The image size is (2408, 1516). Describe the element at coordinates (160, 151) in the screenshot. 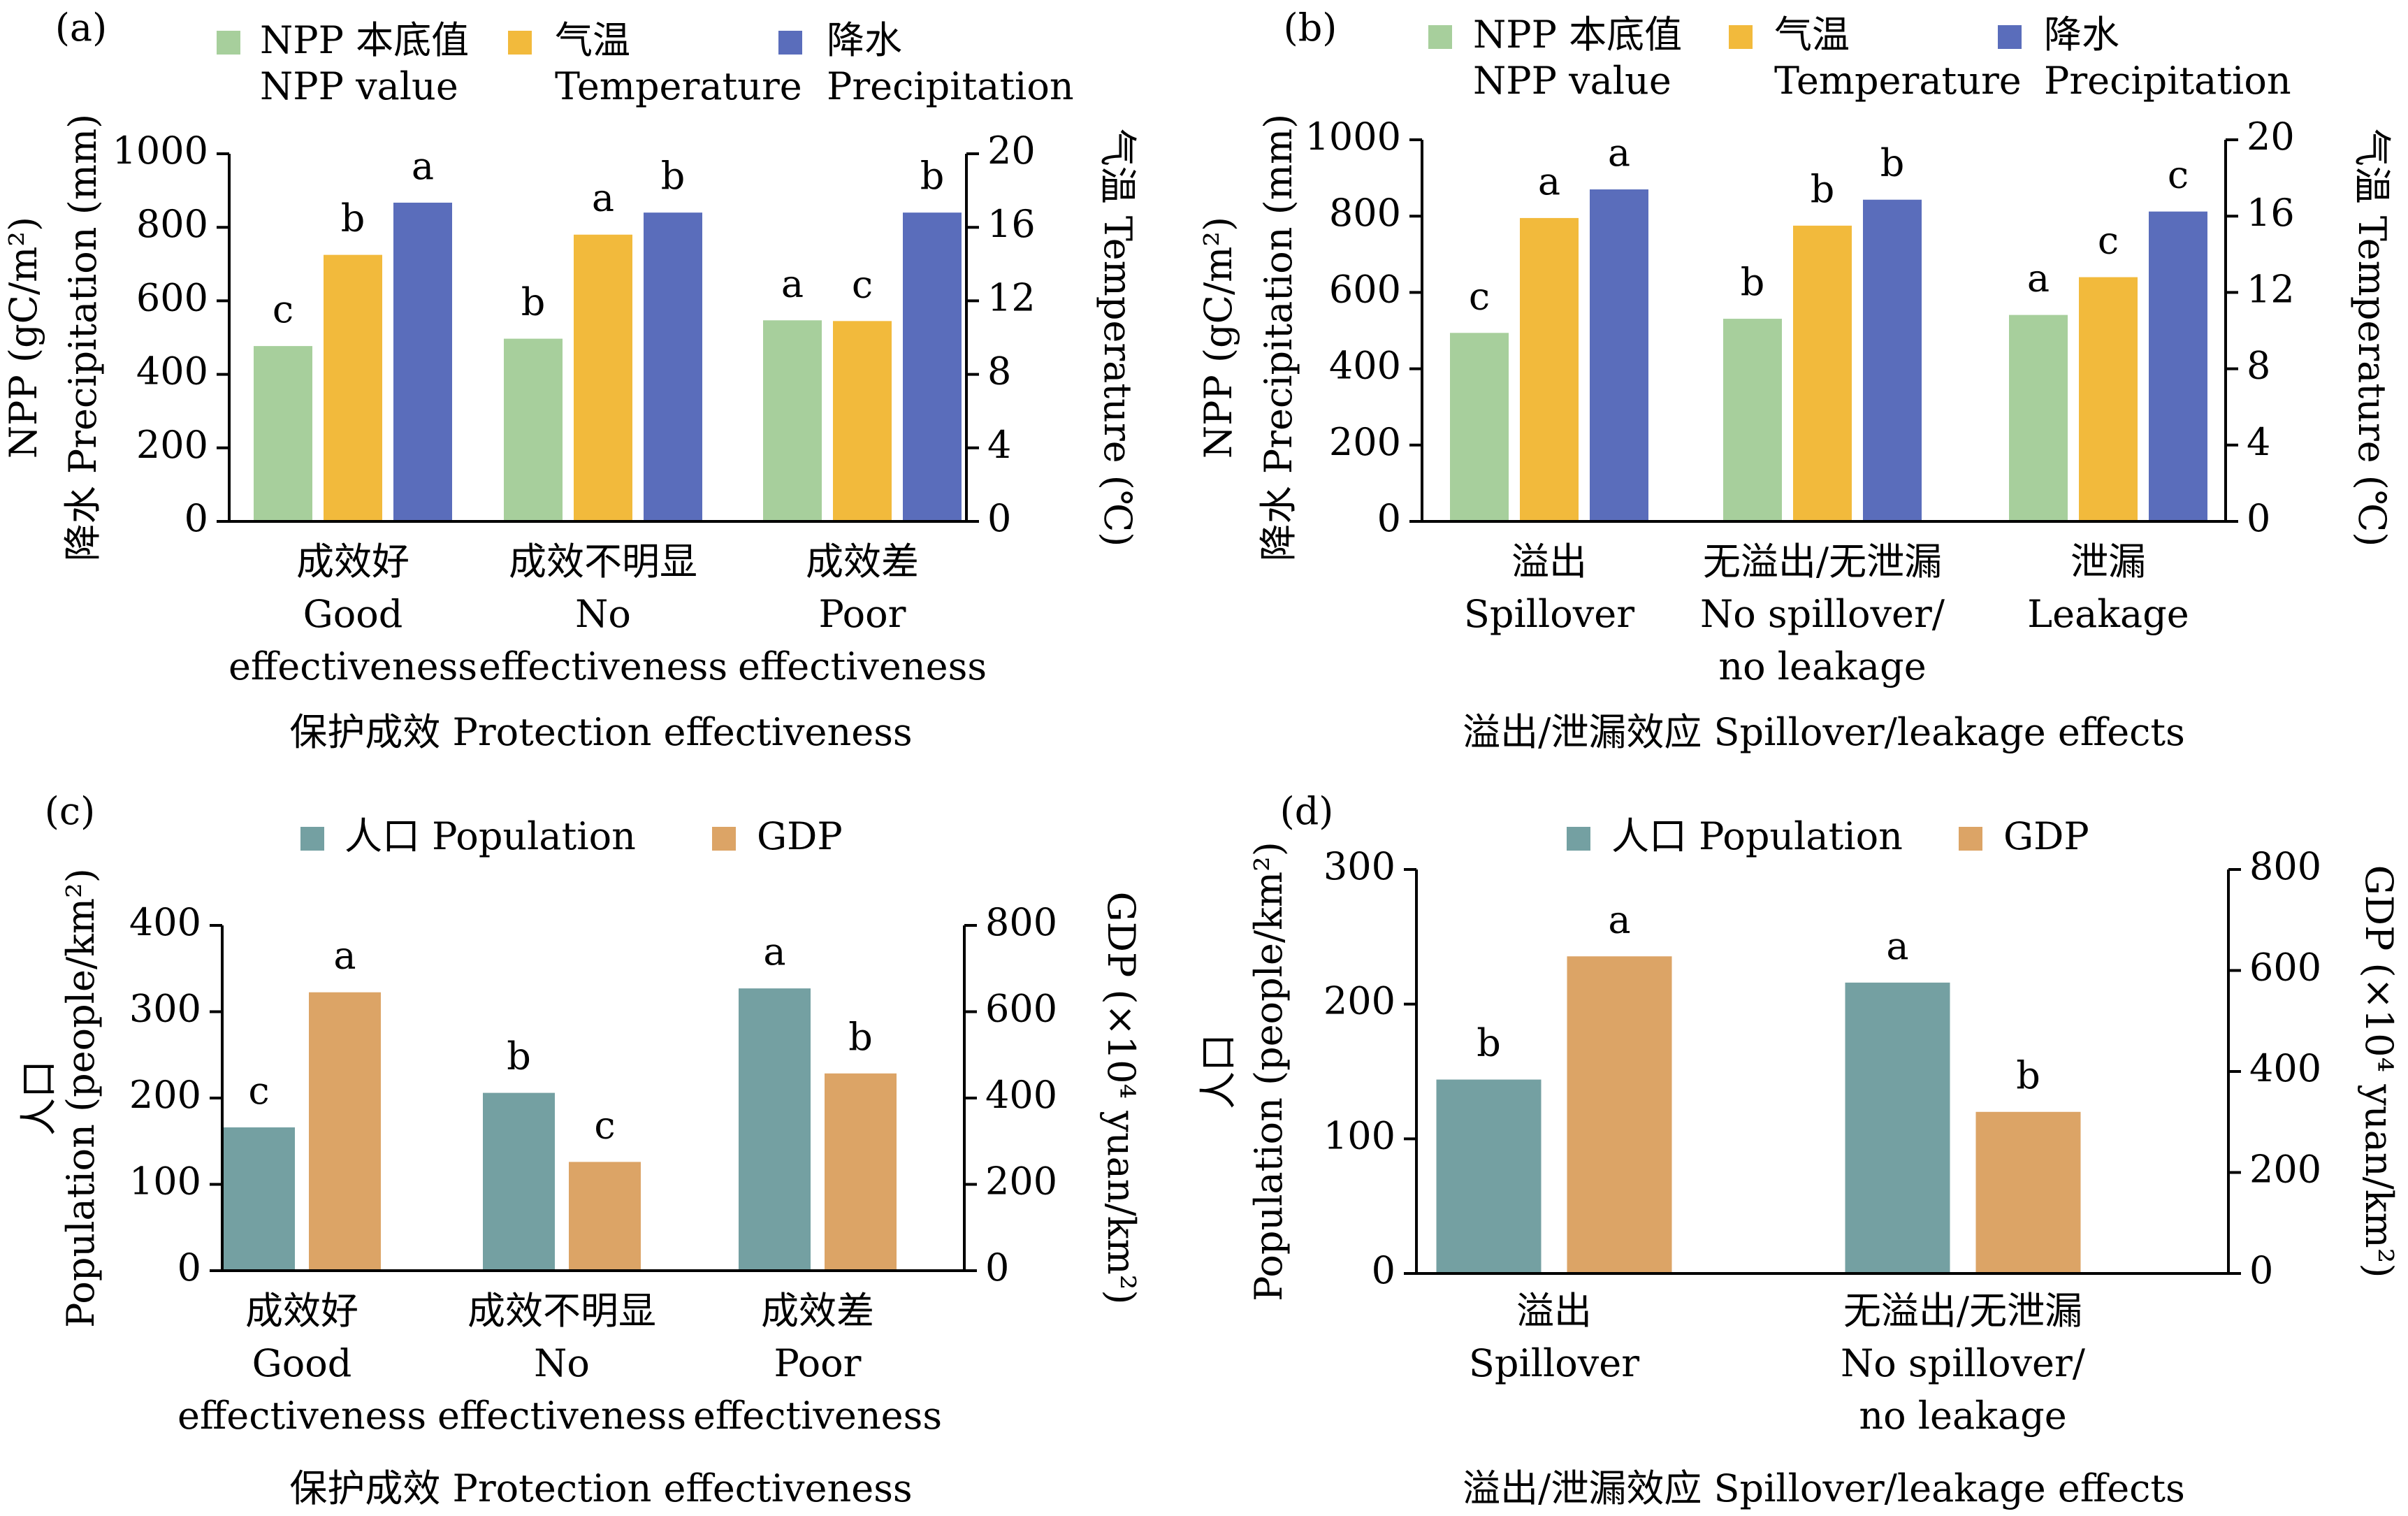

I see `y-tick-label: 1000` at that location.